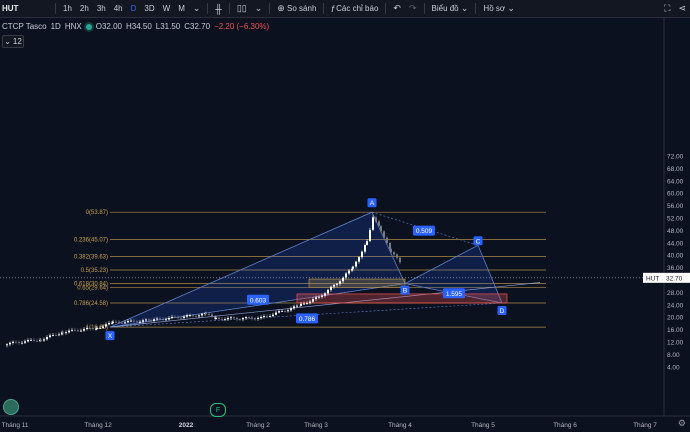 The height and width of the screenshot is (432, 690). What do you see at coordinates (88, 26) in the screenshot?
I see `market-status-icon` at bounding box center [88, 26].